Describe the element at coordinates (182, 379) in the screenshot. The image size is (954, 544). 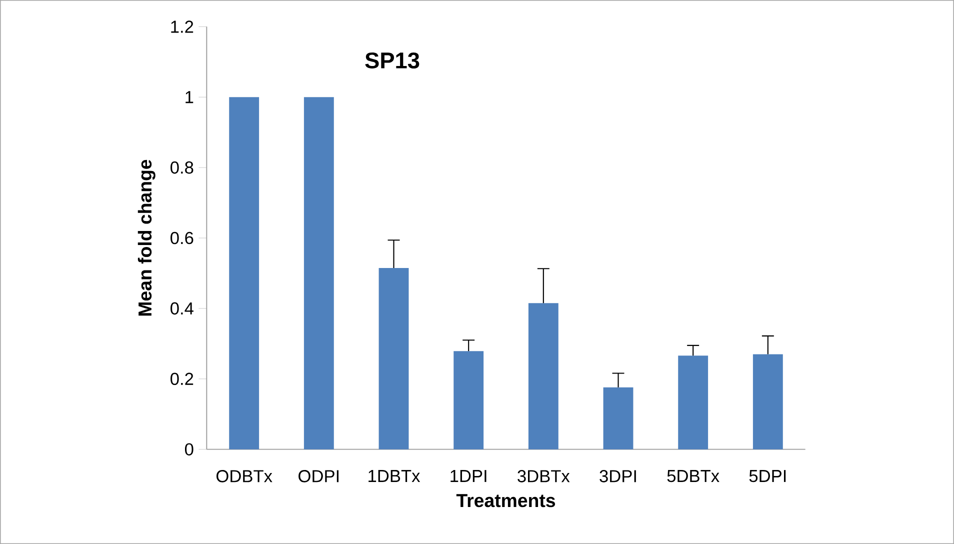
I see `y-tick-label: 0.2` at that location.